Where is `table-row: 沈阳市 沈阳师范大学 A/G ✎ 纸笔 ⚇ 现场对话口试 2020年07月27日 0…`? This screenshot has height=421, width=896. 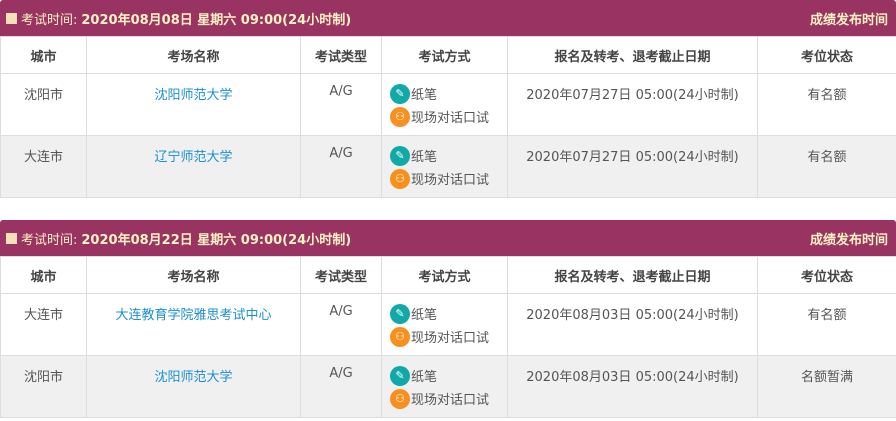 table-row: 沈阳市 沈阳师范大学 A/G ✎ 纸笔 ⚇ 现场对话口试 2020年07月27日 0… is located at coordinates (448, 104).